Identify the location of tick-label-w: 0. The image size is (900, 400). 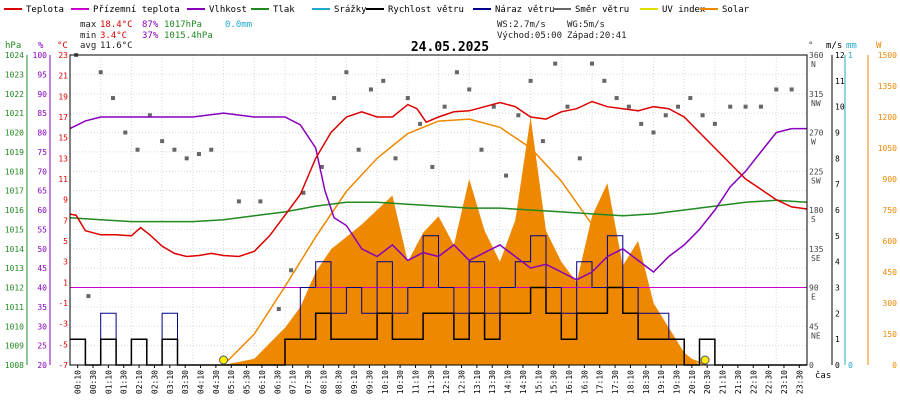
(894, 365).